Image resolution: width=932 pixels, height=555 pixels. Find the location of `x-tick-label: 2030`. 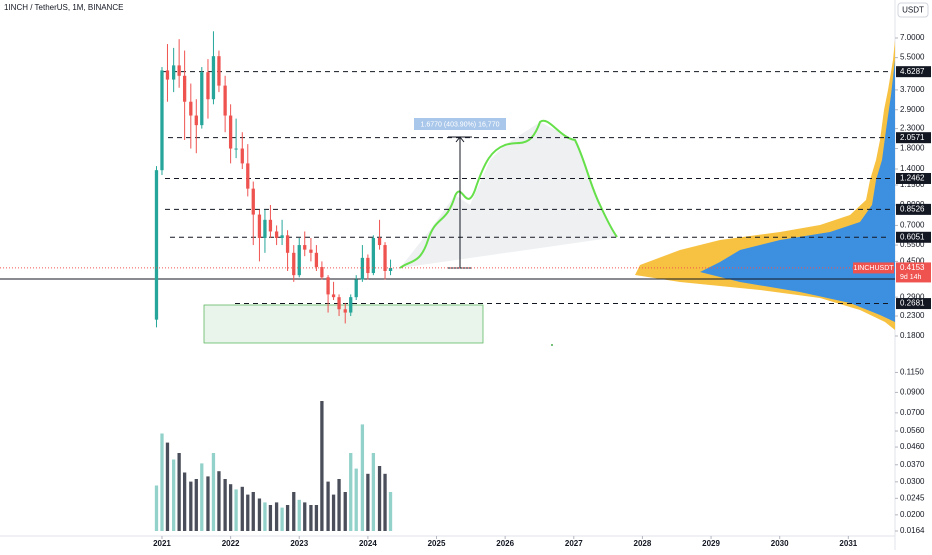

x-tick-label: 2030 is located at coordinates (780, 543).